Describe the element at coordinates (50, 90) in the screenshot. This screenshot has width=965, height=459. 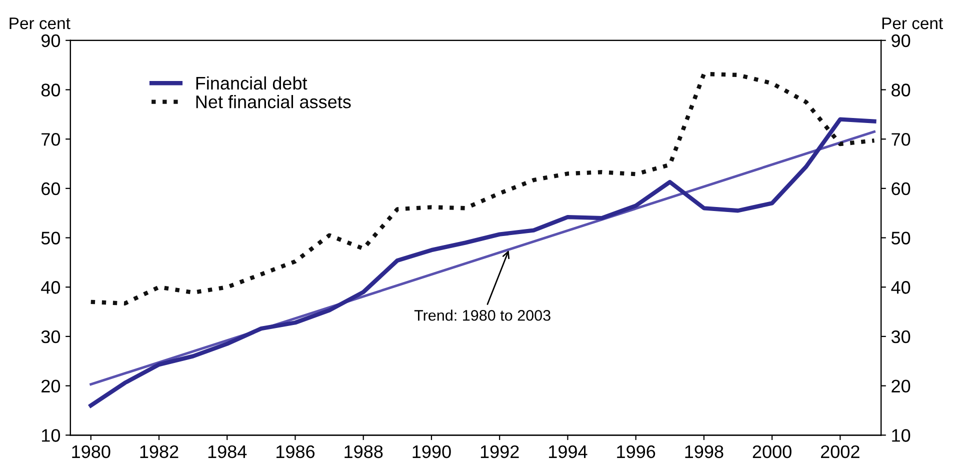
I see `y-tick-label: 80` at that location.